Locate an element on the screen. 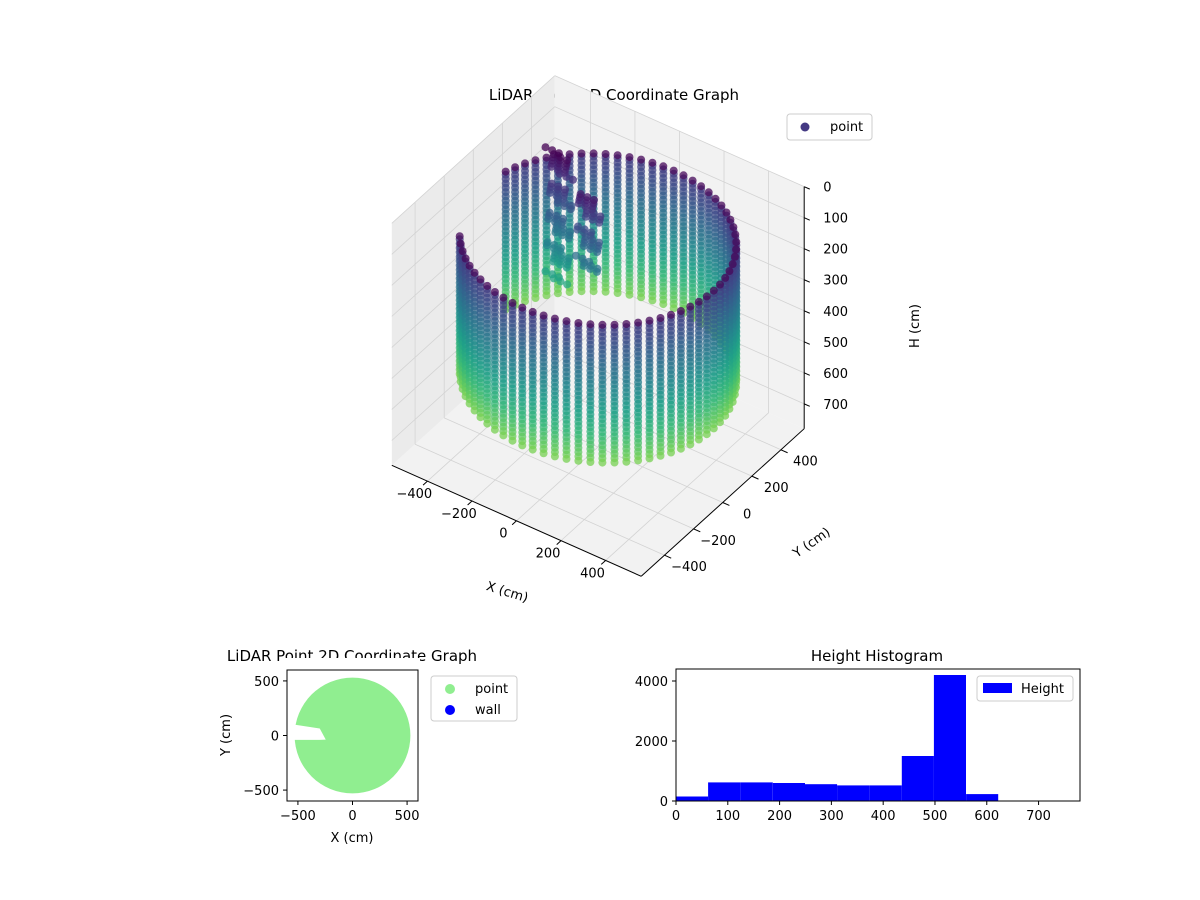 The height and width of the screenshot is (900, 1200). chart-3d-legend: point is located at coordinates (829, 127).